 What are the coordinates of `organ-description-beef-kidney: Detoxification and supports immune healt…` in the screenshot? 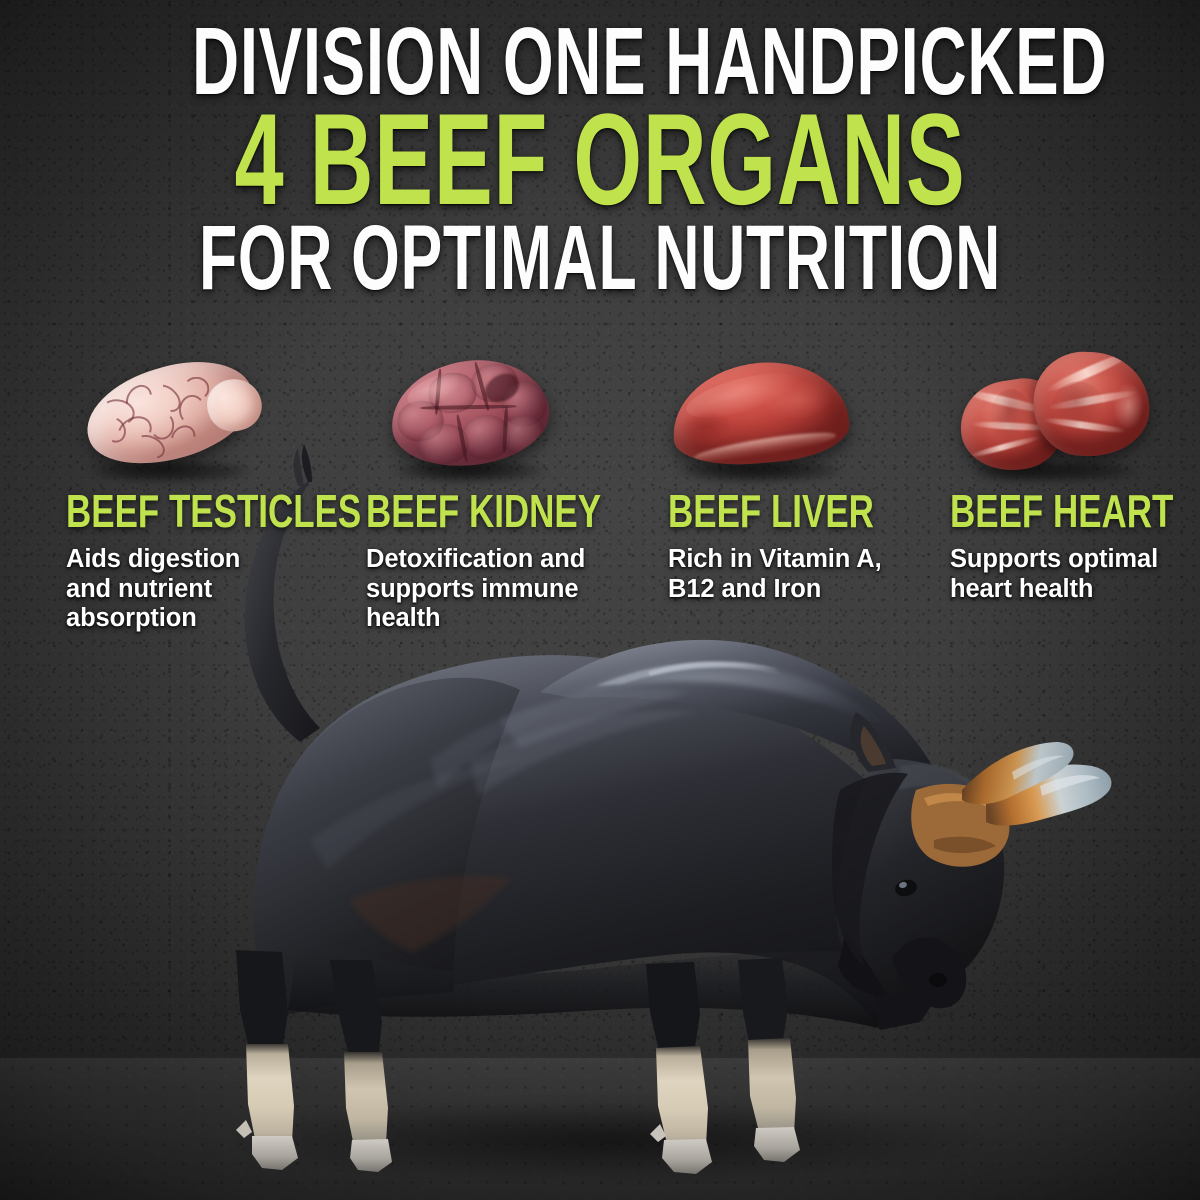 It's located at (476, 589).